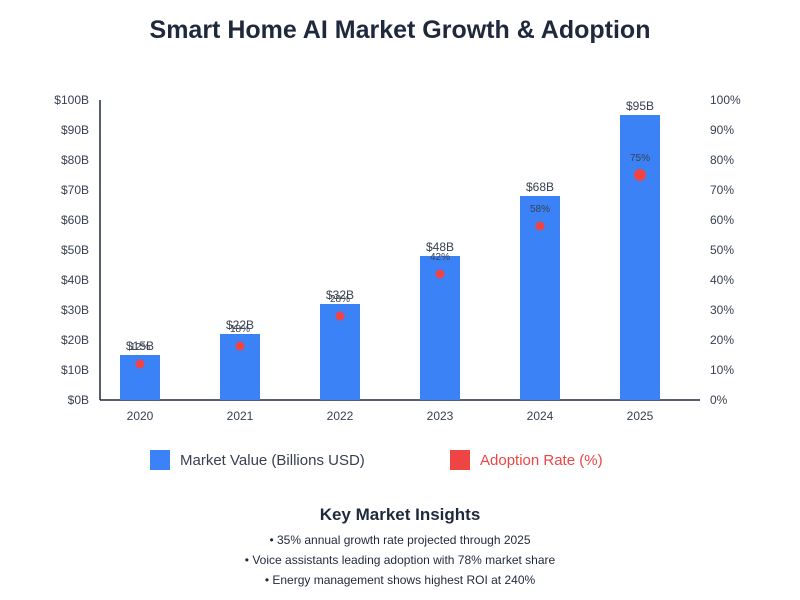 The width and height of the screenshot is (800, 600). I want to click on adoption-value-label: 18%, so click(240, 329).